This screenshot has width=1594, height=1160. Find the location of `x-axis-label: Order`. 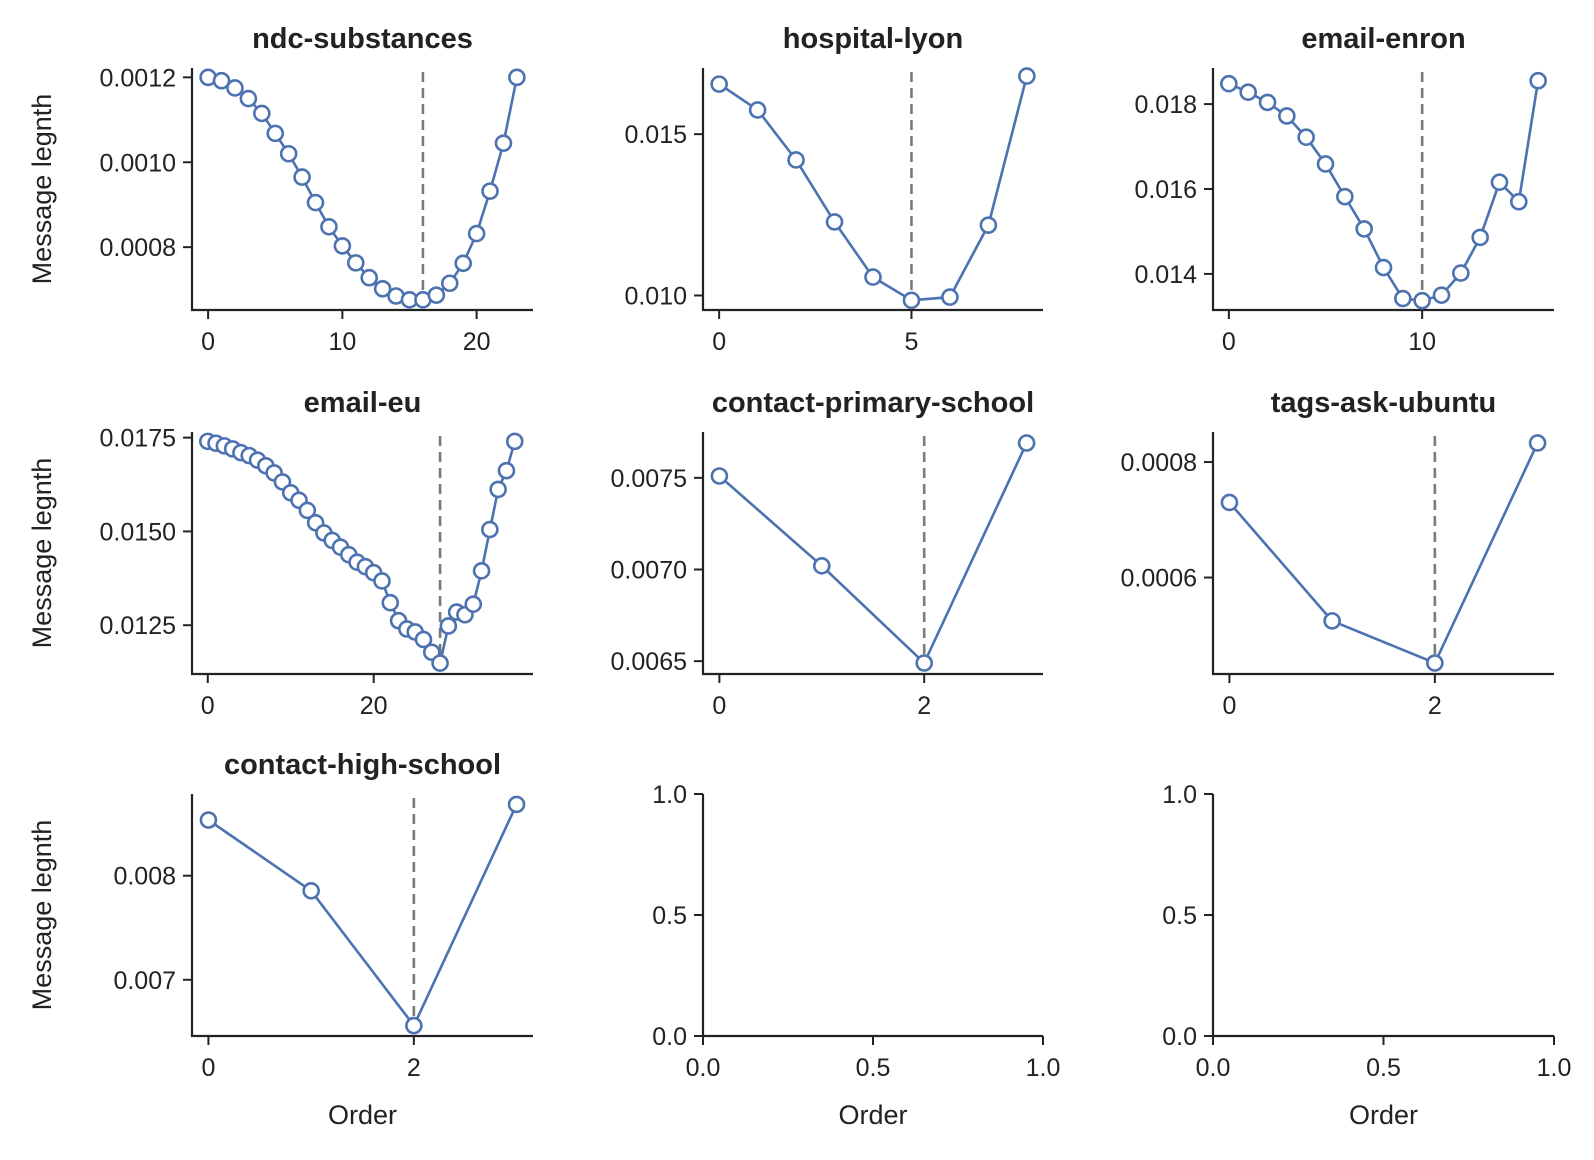

x-axis-label: Order is located at coordinates (1383, 1115).